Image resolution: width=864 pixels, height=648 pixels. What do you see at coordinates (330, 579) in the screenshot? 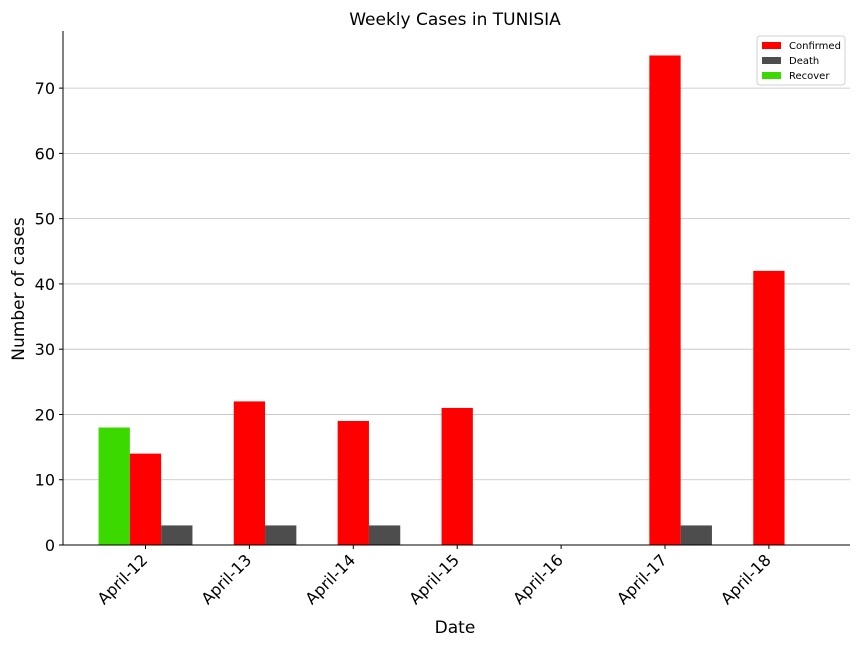
I see `x-tick-label-april-14: April-14` at bounding box center [330, 579].